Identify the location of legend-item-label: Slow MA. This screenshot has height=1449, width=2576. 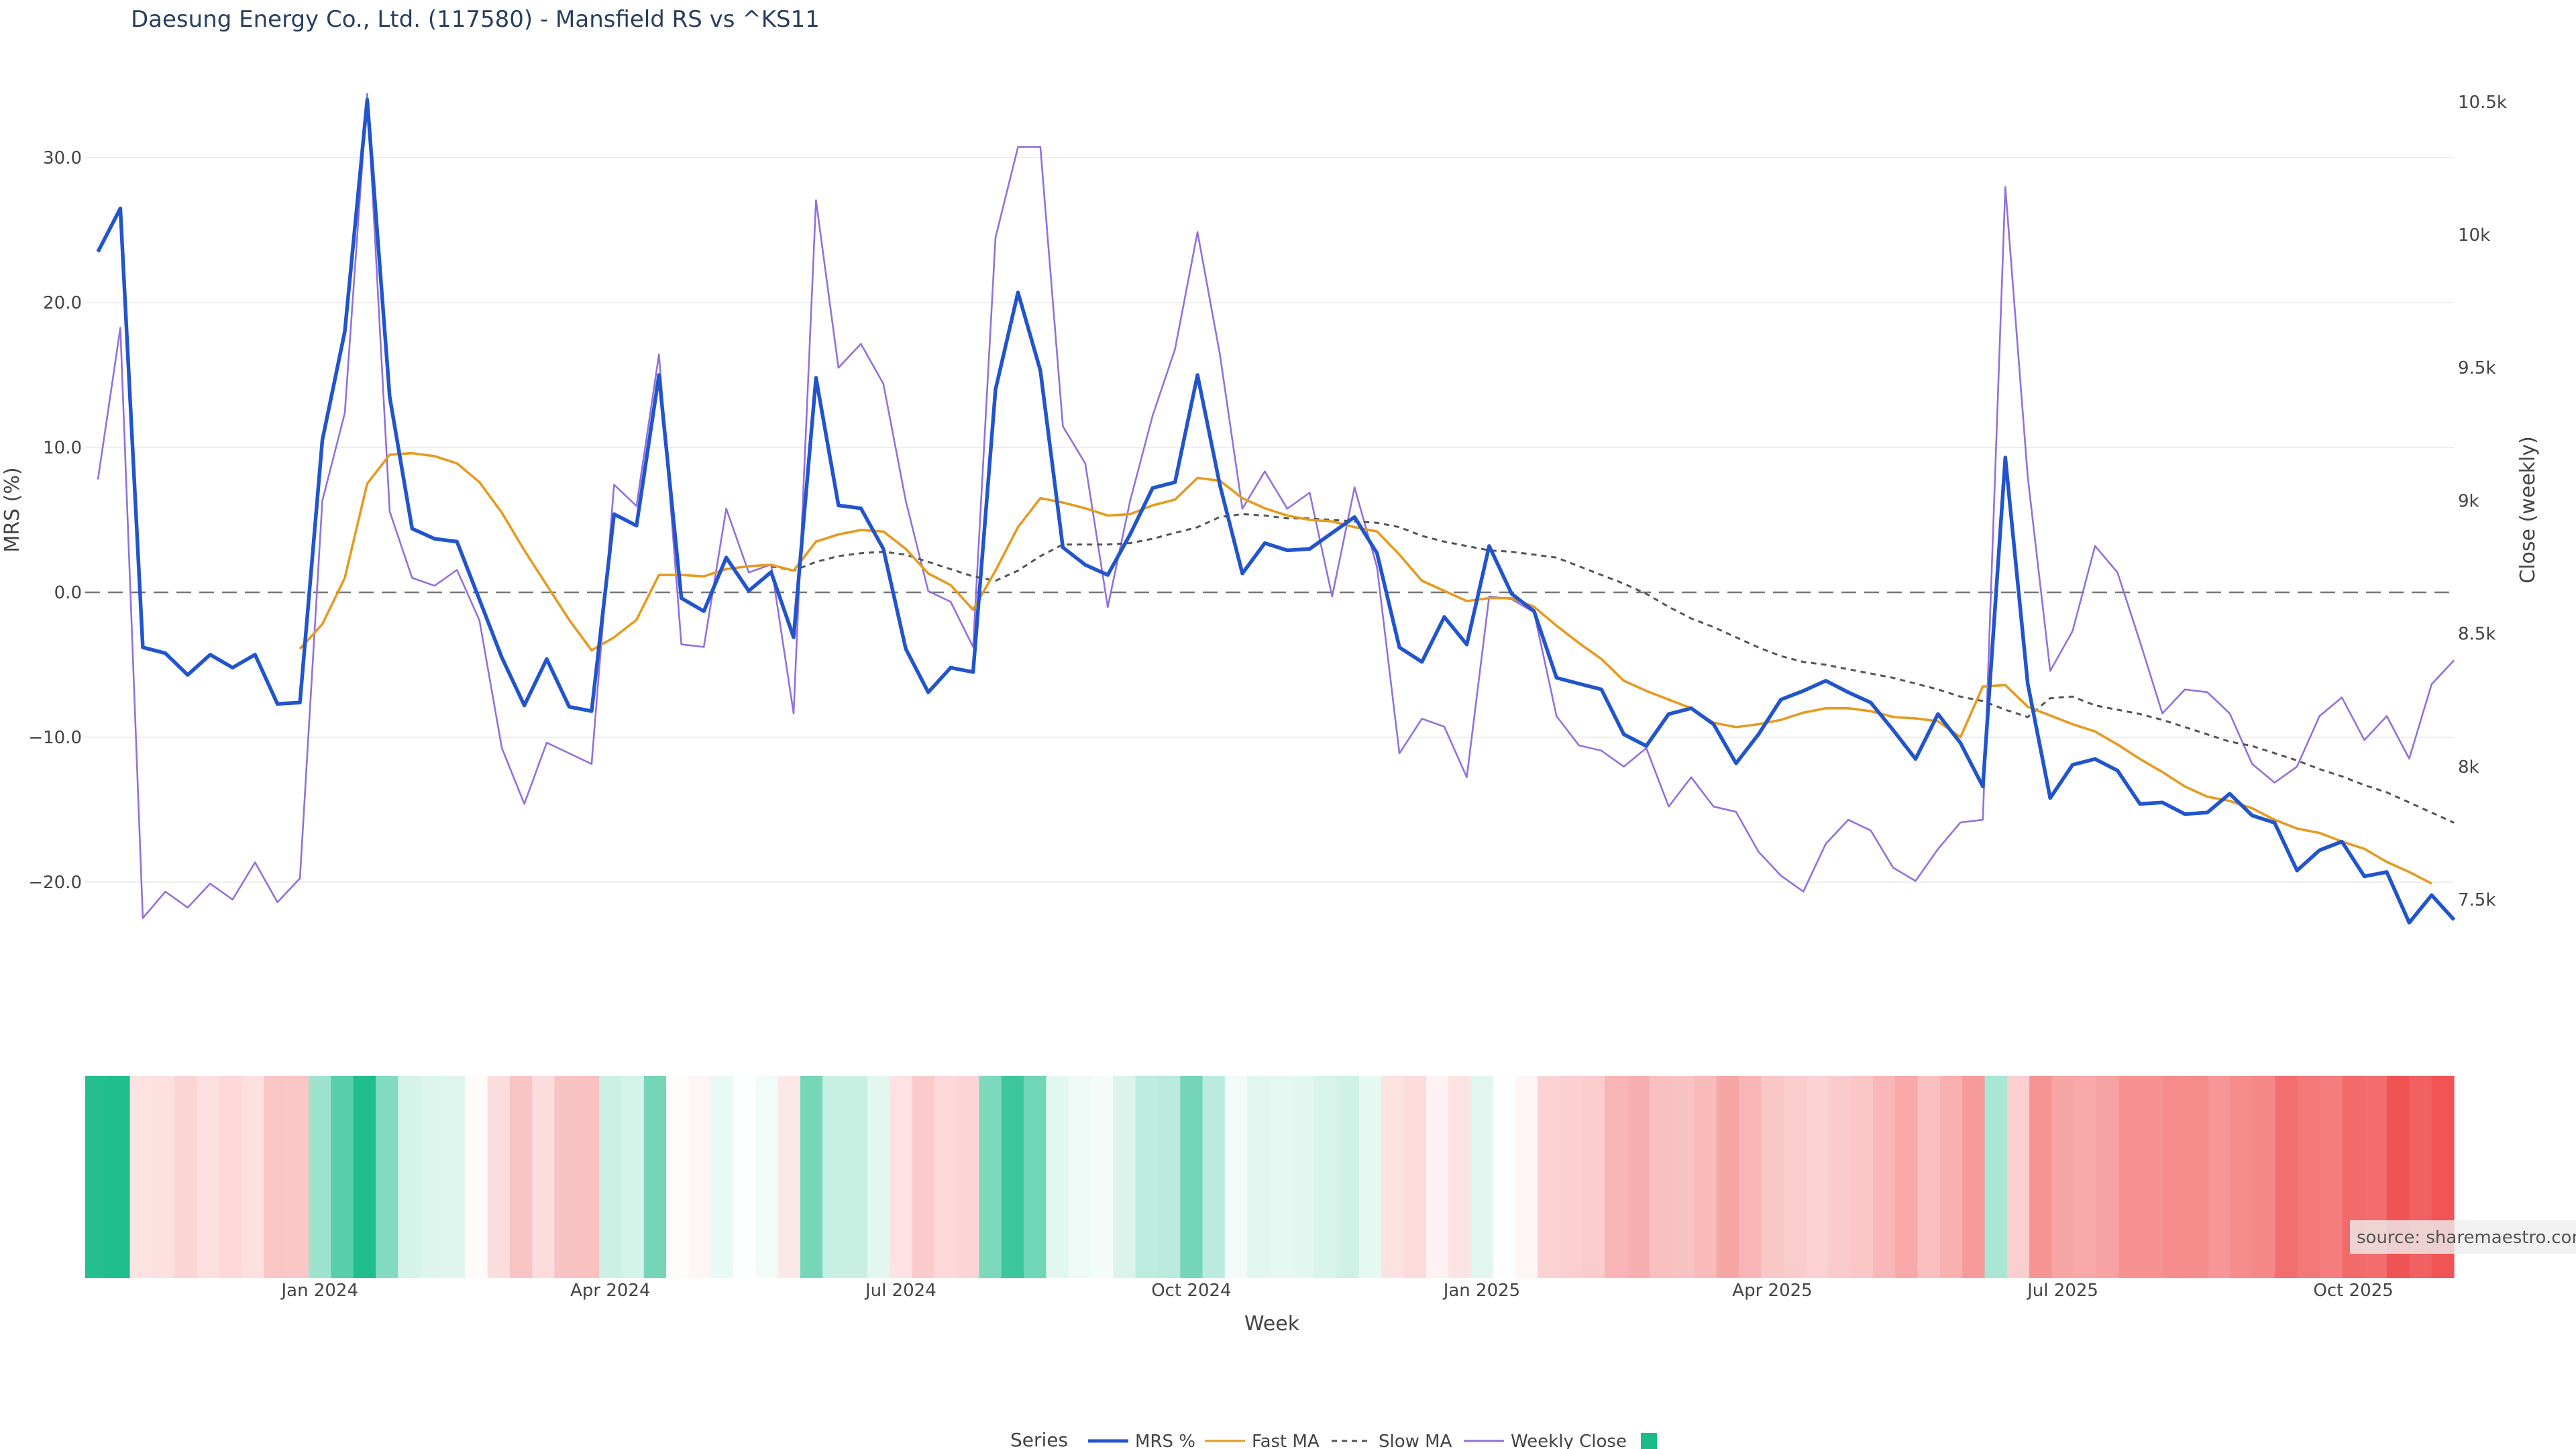
(1415, 1440).